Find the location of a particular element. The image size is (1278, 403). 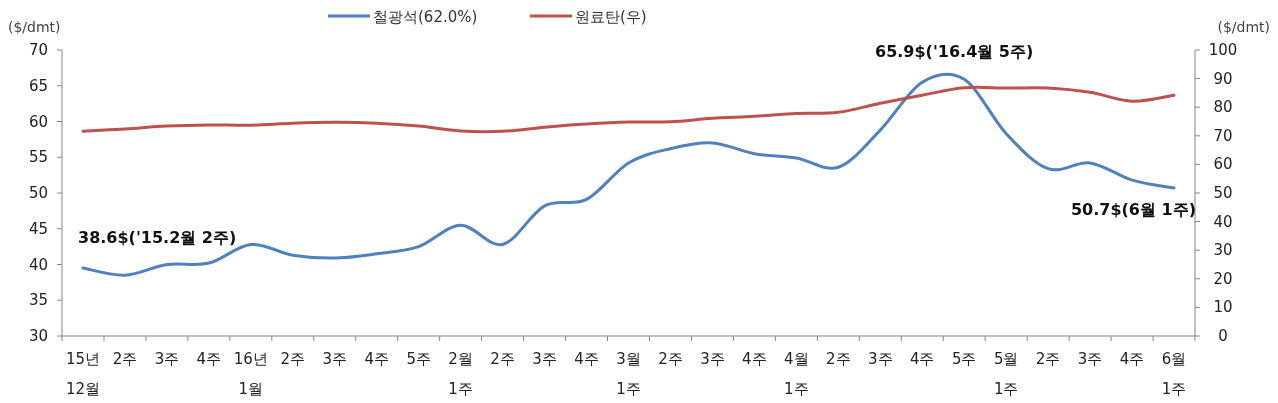

y2-axis-title: ($/dmt) is located at coordinates (1243, 27).